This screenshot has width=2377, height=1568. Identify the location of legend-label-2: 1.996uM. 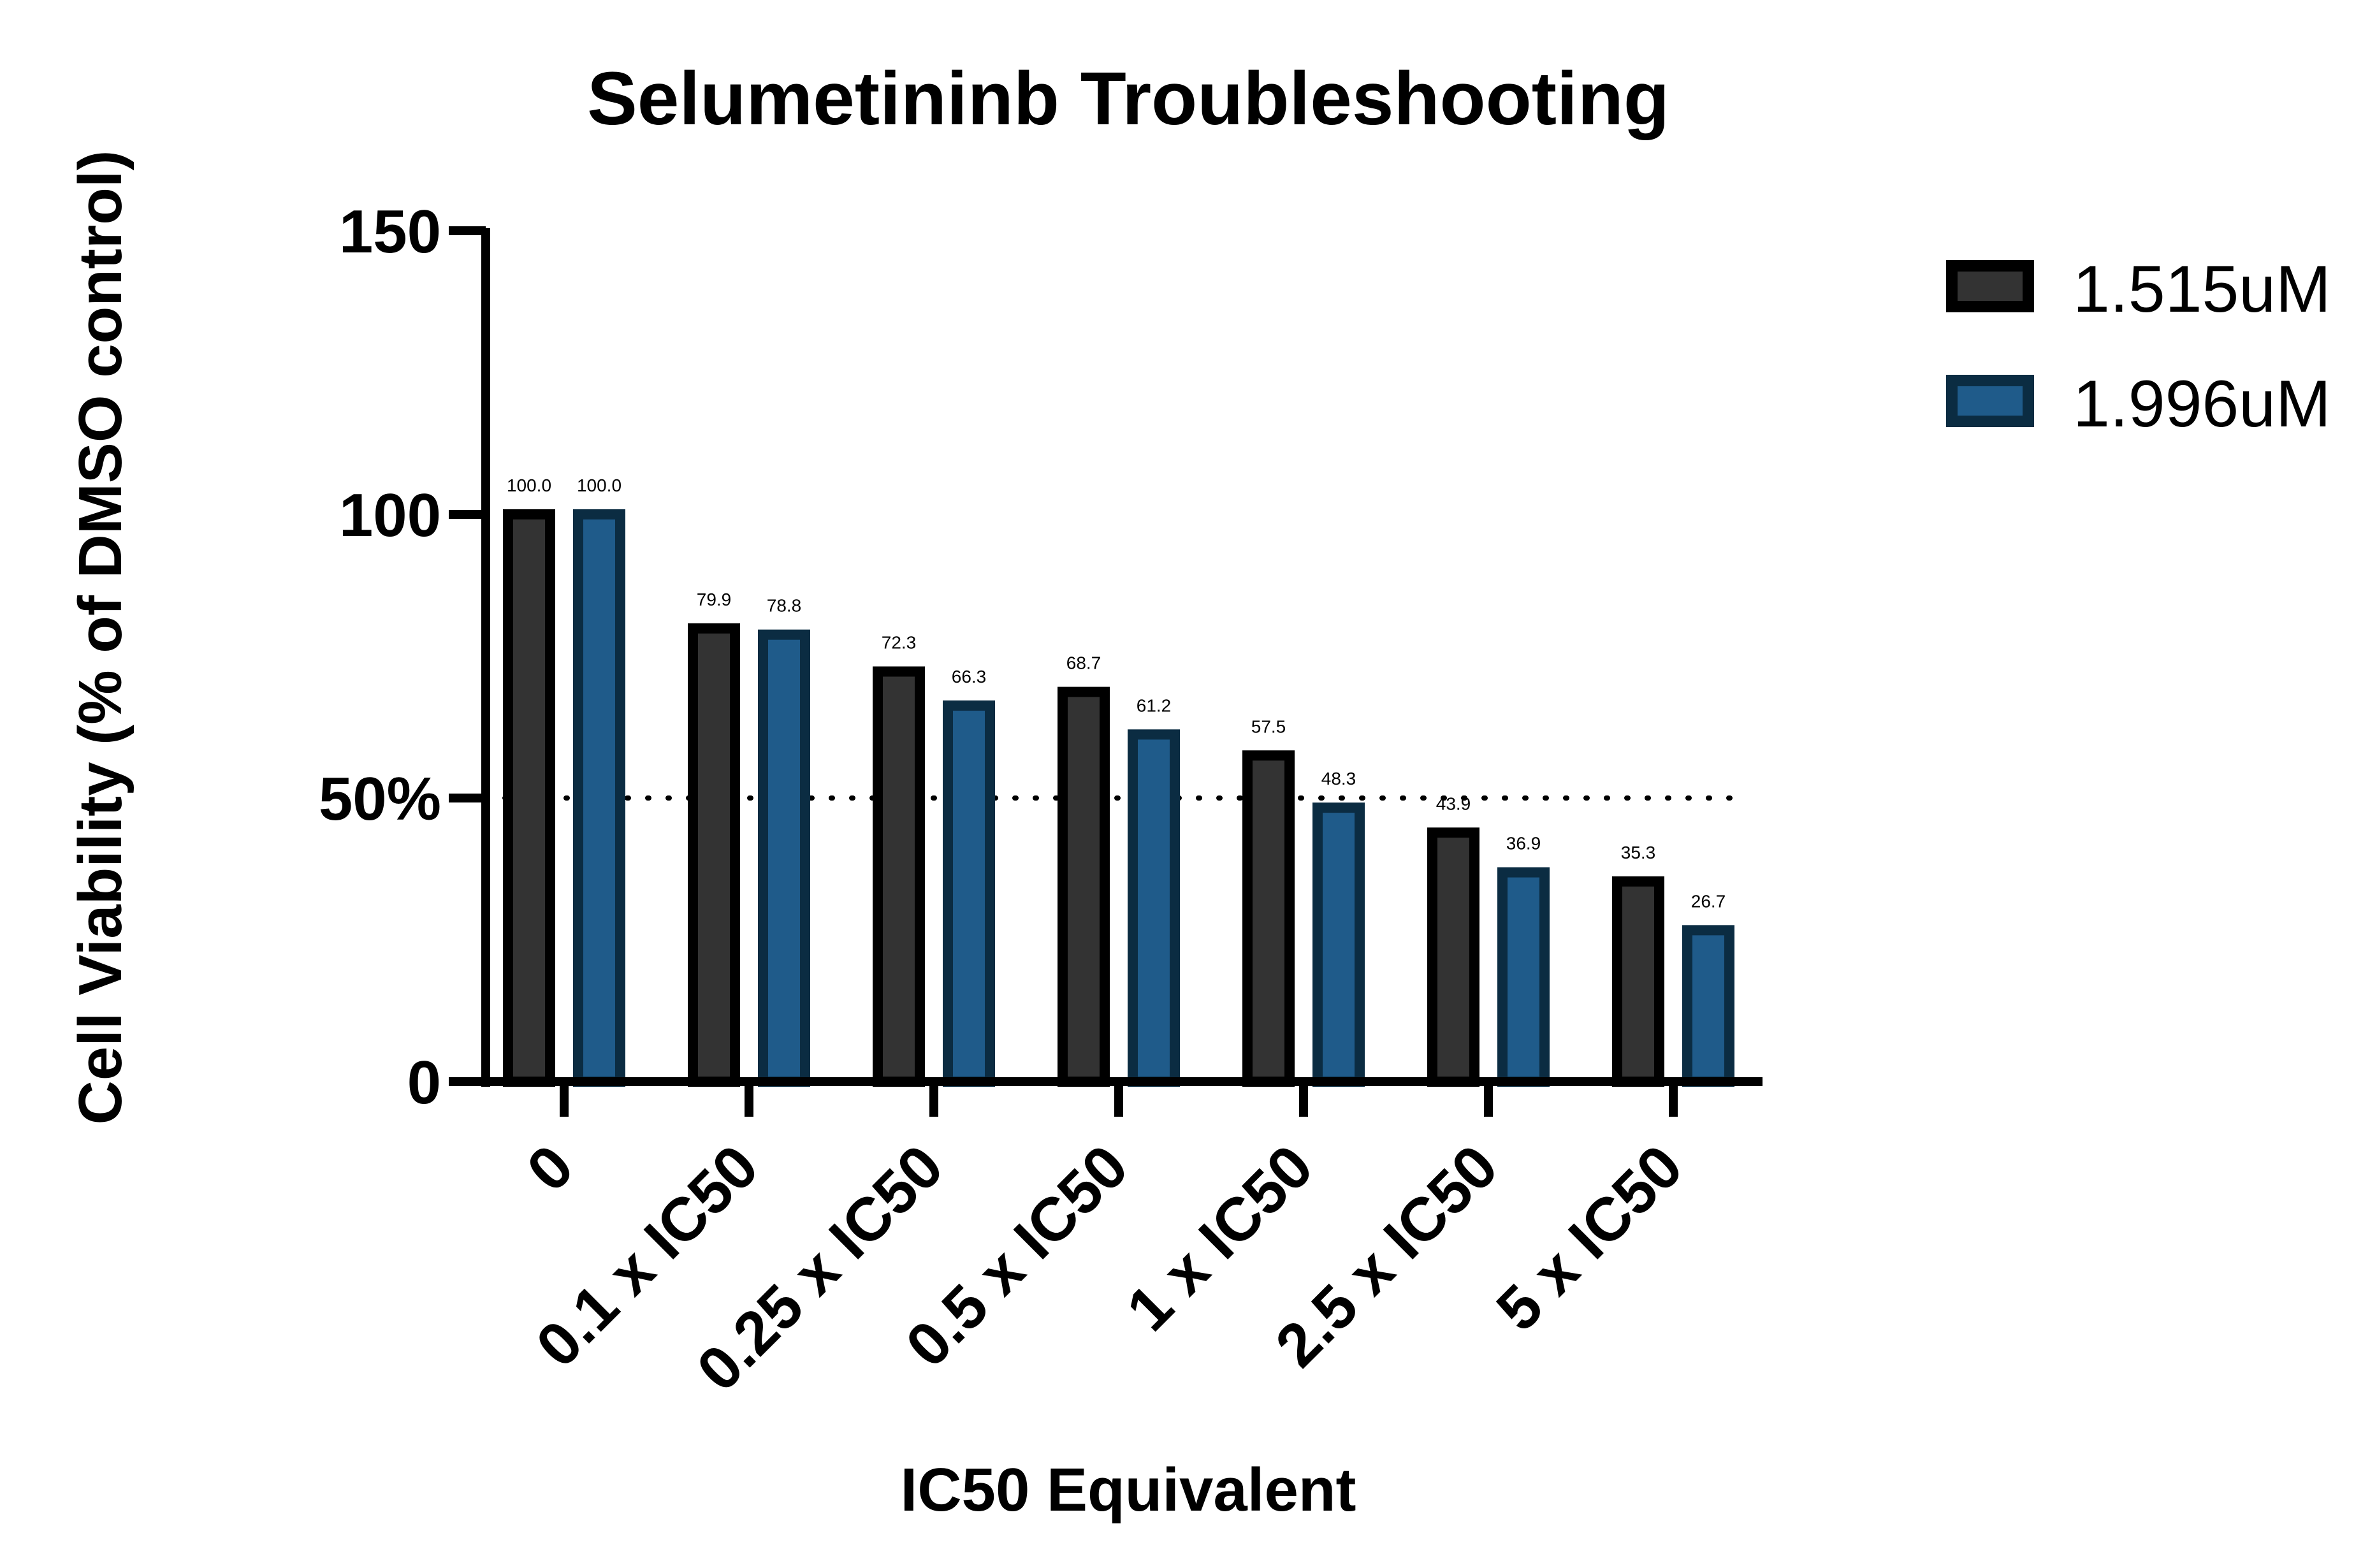
(2202, 404).